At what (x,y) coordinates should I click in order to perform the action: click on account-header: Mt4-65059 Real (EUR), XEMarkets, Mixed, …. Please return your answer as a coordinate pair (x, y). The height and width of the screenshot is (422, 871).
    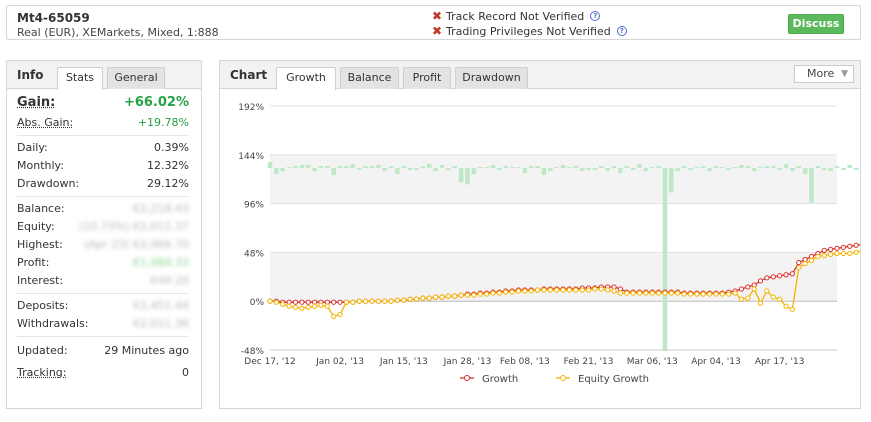
    Looking at the image, I should click on (433, 22).